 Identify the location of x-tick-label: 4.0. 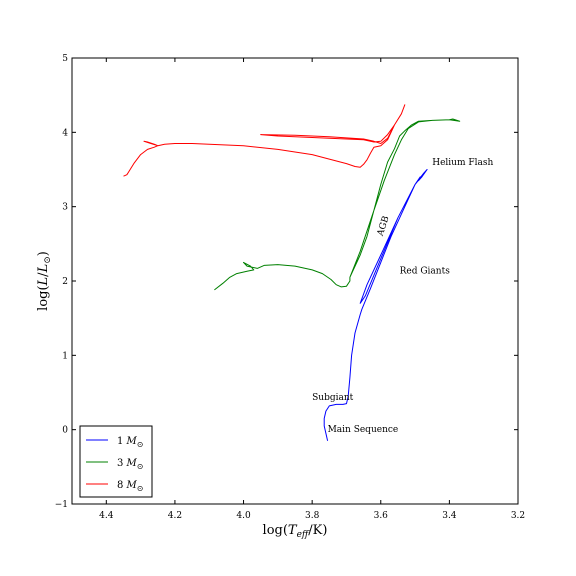
(243, 516).